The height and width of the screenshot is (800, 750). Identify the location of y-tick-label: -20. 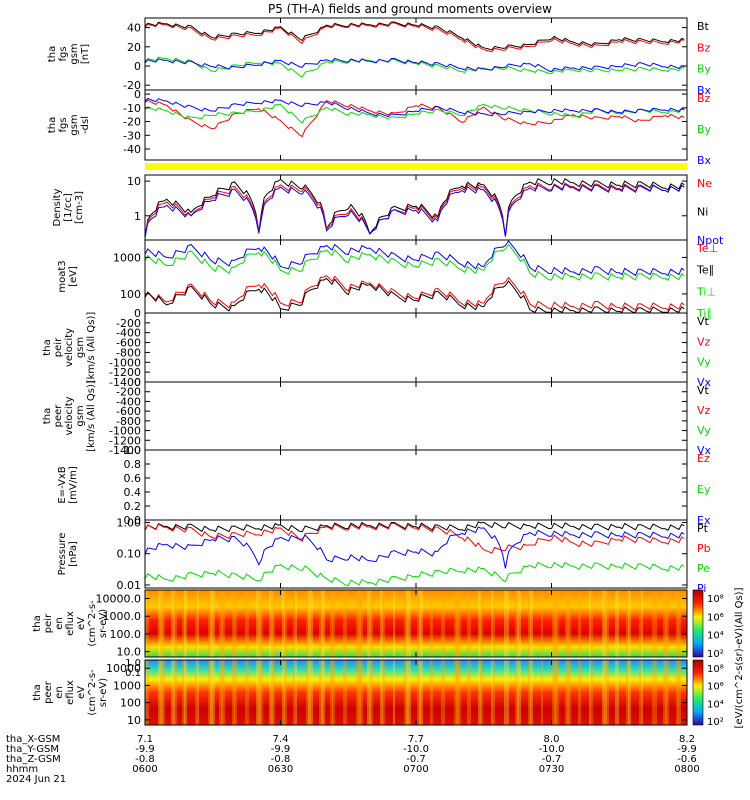
(132, 122).